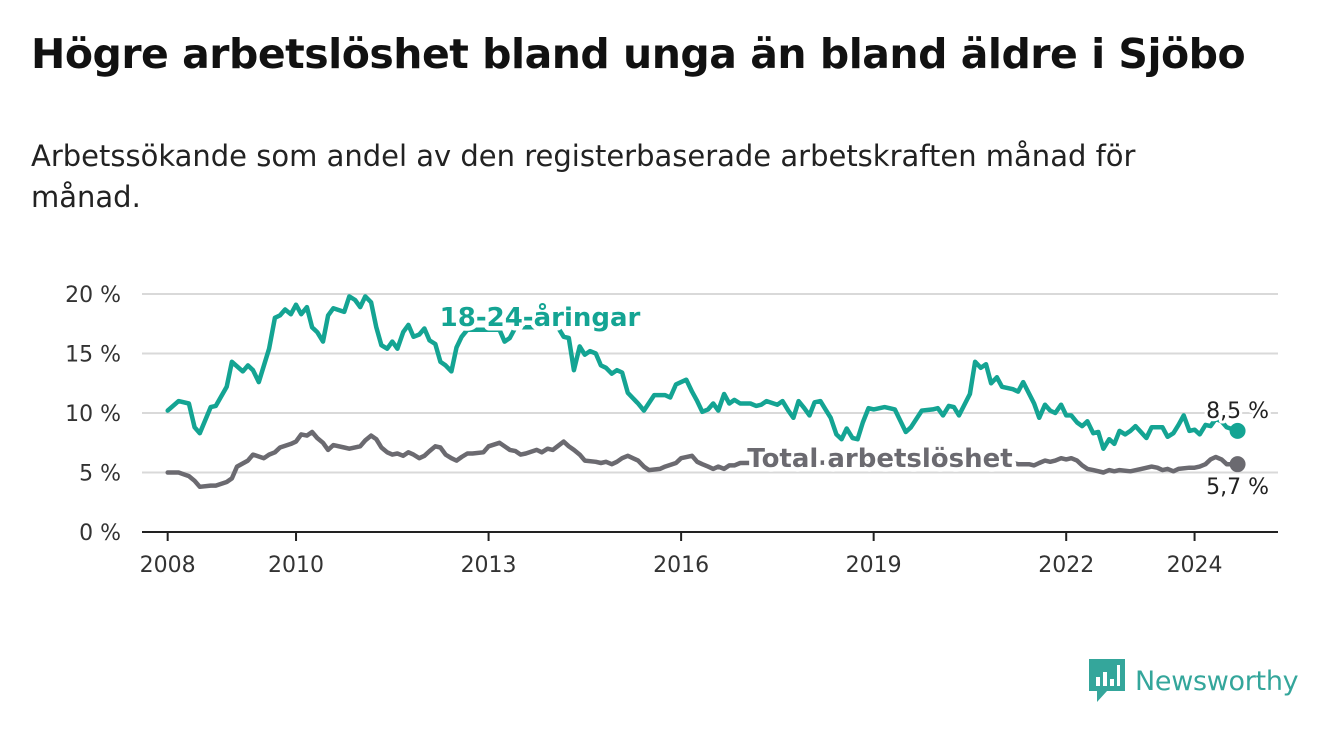  I want to click on y-tick-label: 0 %, so click(100, 533).